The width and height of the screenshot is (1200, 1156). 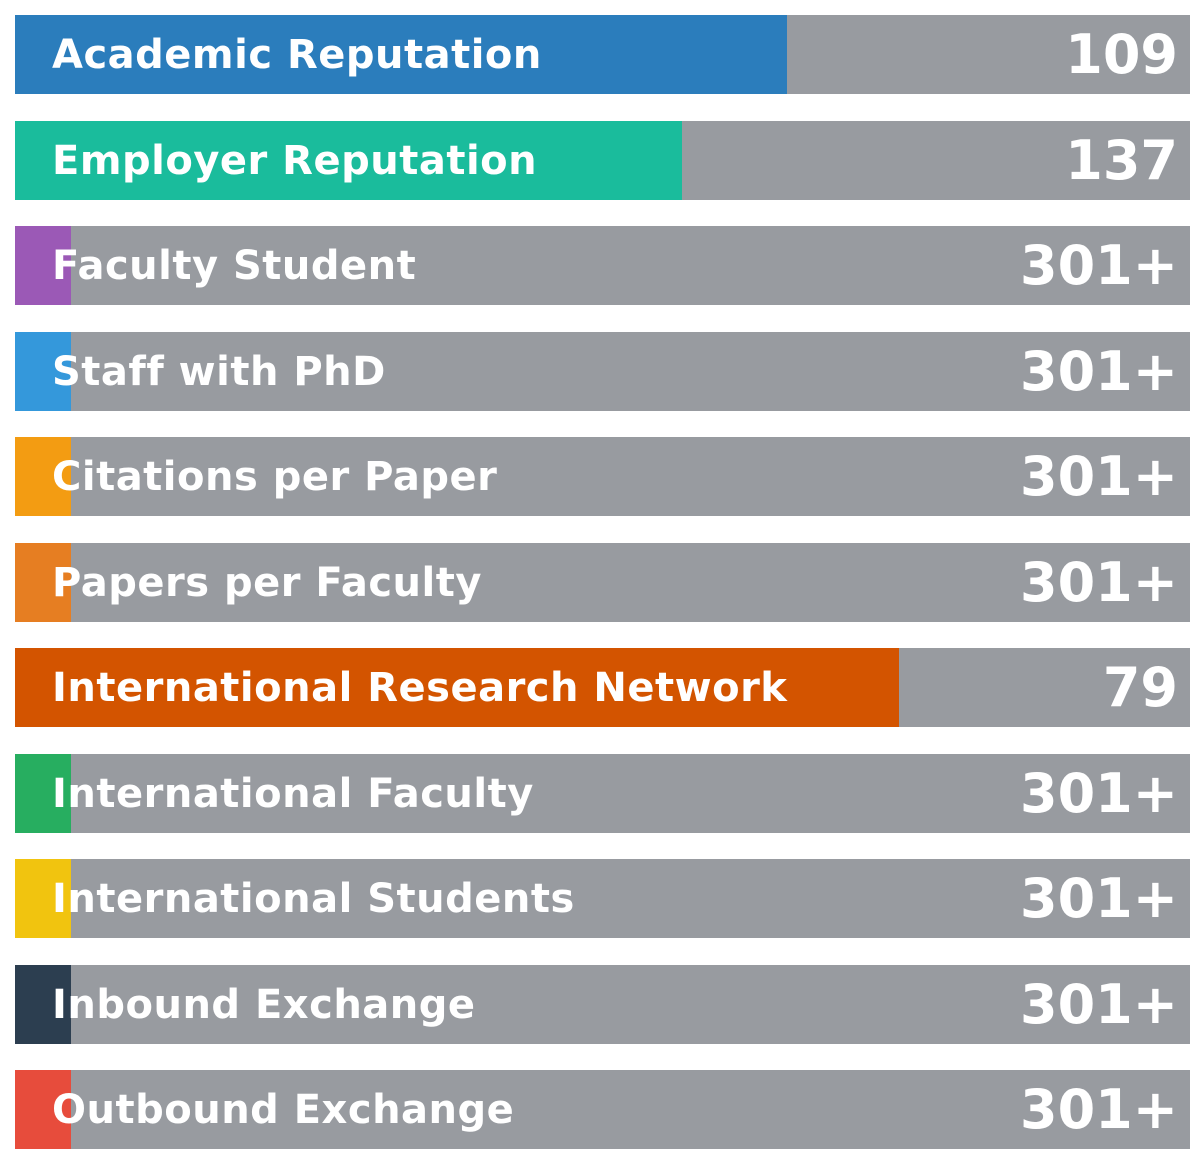 I want to click on bar-label: Staff with PhD, so click(x=219, y=371).